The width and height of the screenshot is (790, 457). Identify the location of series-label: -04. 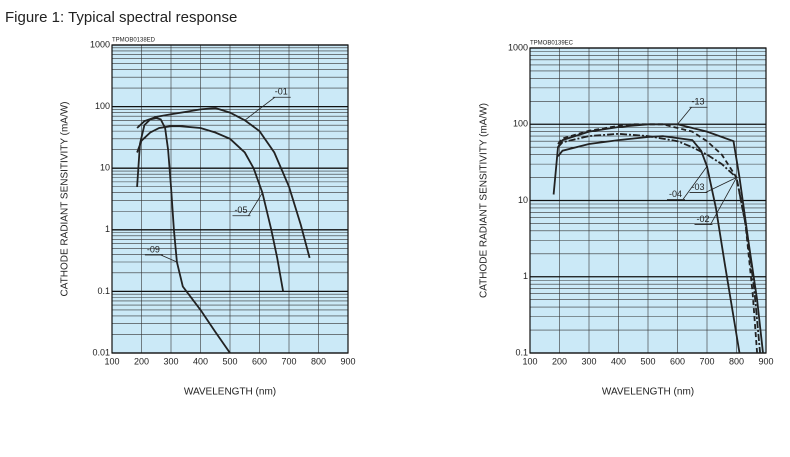
(675, 194).